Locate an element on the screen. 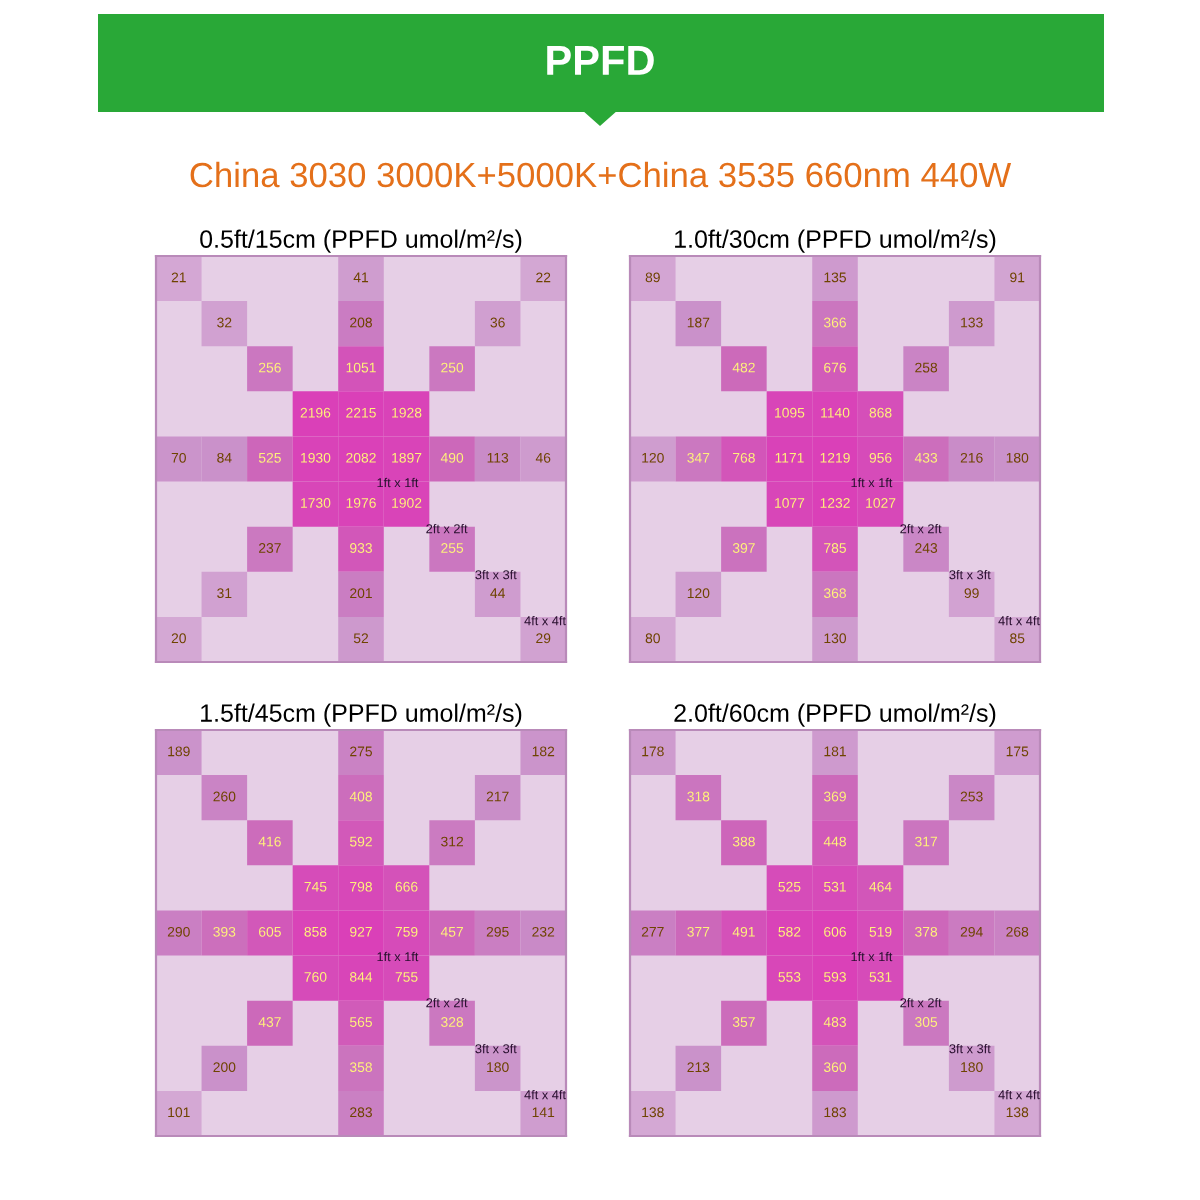 This screenshot has width=1200, height=1200. text: 1.5ft/45cm (PPFD umol/m²/s) is located at coordinates (361, 715).